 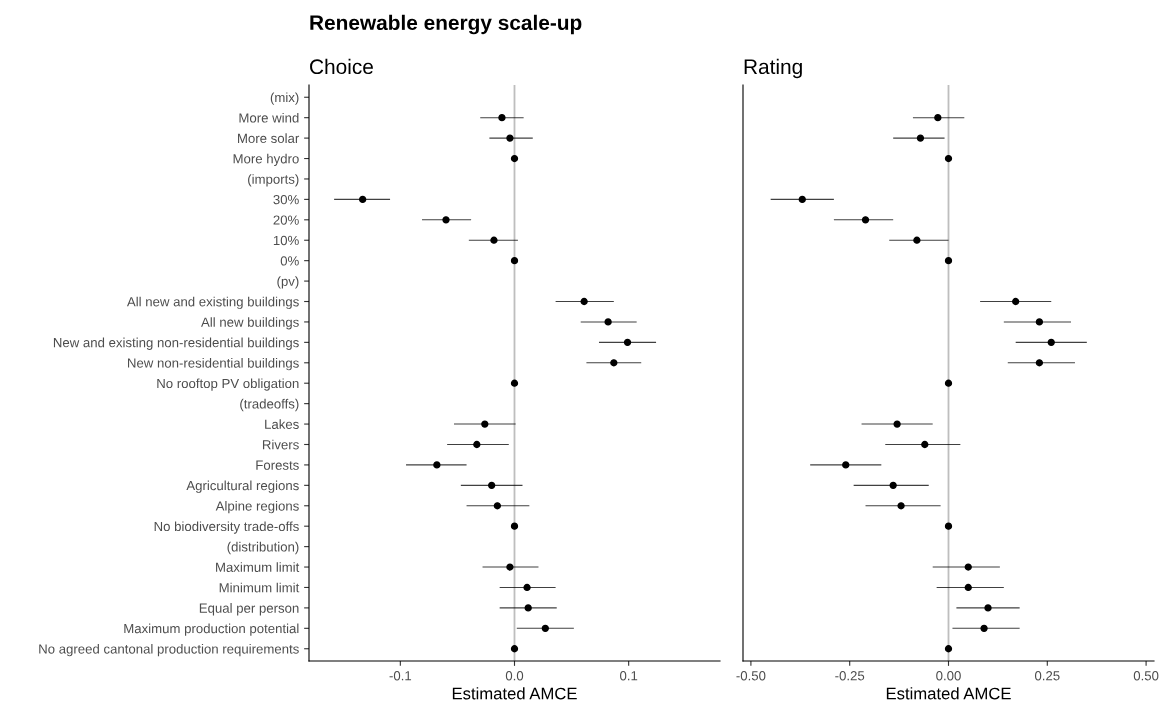 I want to click on y-tick-label: 30%, so click(x=286, y=199).